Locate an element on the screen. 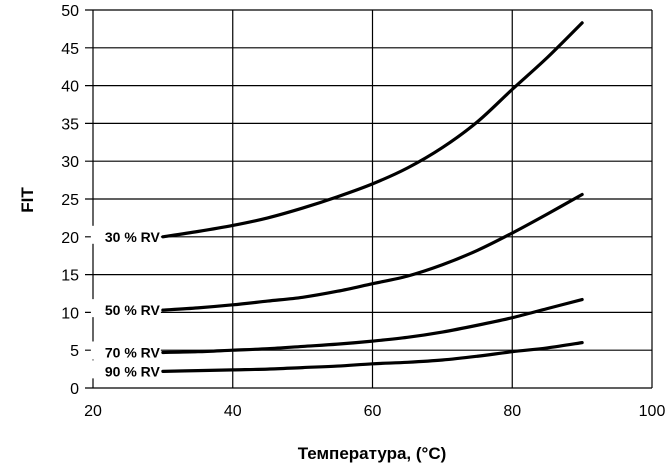  y-tick-label: 0 is located at coordinates (74, 389).